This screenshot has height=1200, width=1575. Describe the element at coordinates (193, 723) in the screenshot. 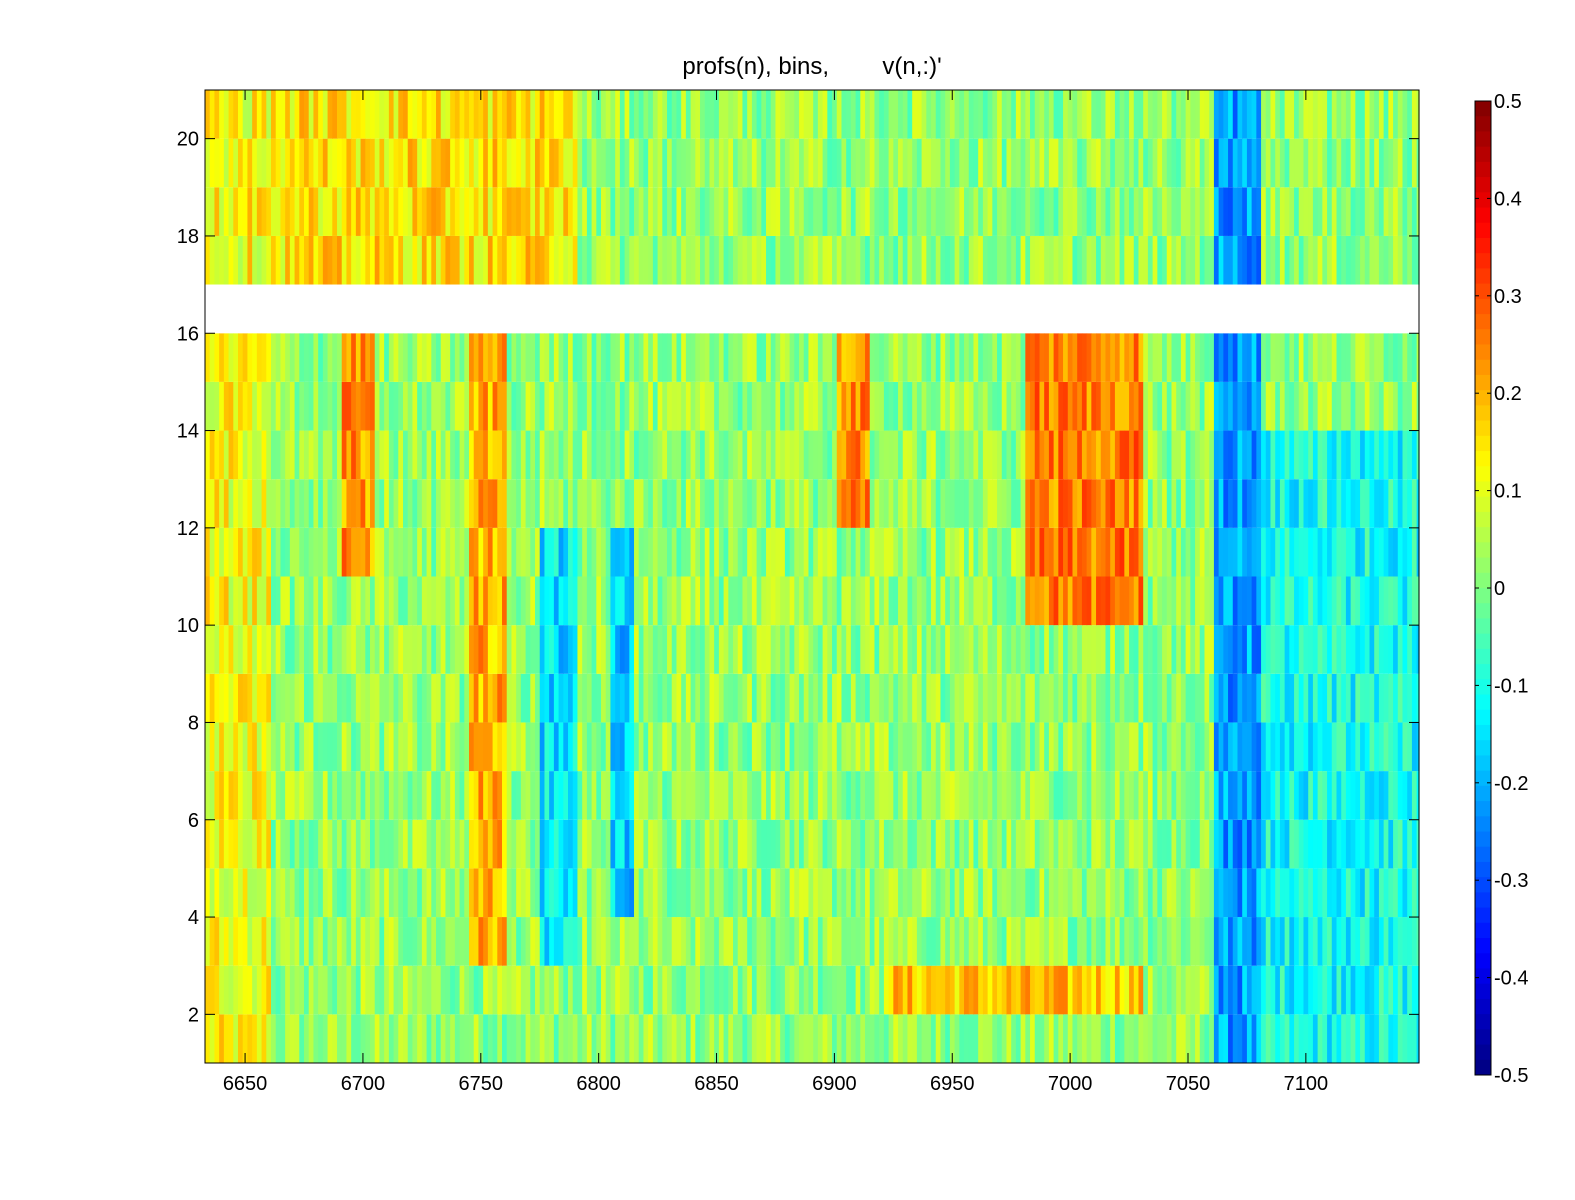

I see `y-tick-label: 8` at that location.